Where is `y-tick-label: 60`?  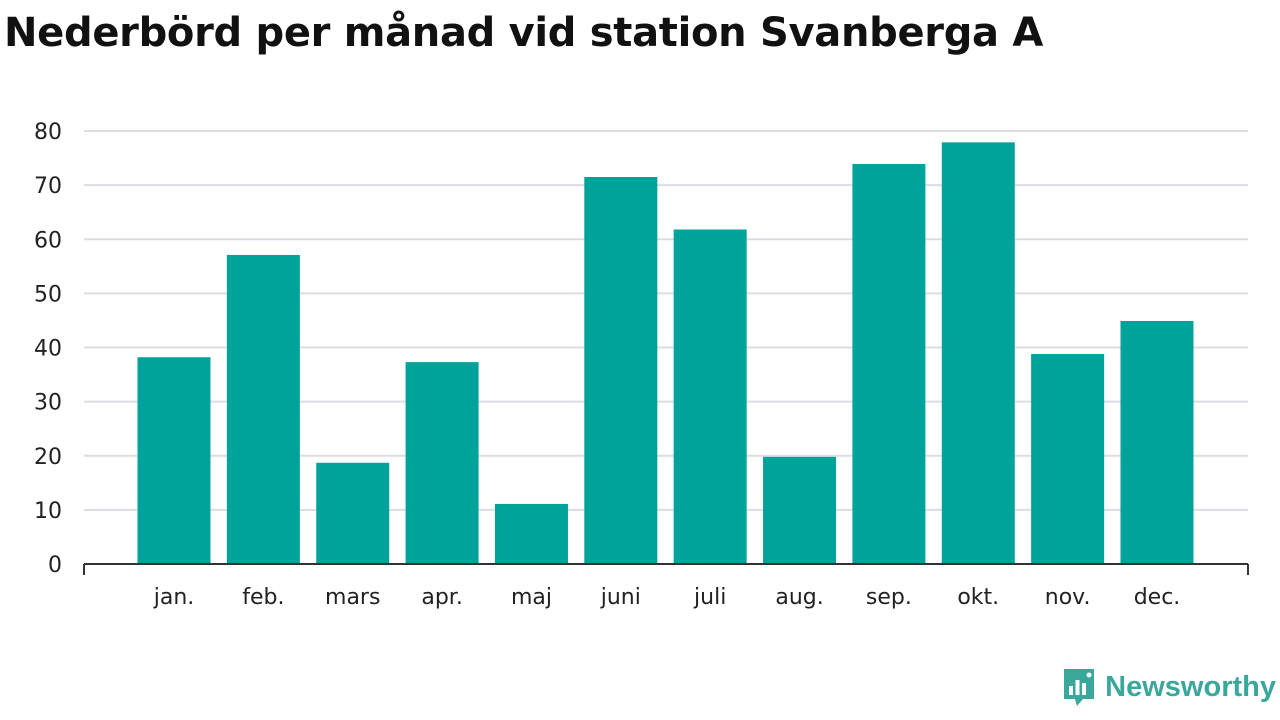 y-tick-label: 60 is located at coordinates (48, 240).